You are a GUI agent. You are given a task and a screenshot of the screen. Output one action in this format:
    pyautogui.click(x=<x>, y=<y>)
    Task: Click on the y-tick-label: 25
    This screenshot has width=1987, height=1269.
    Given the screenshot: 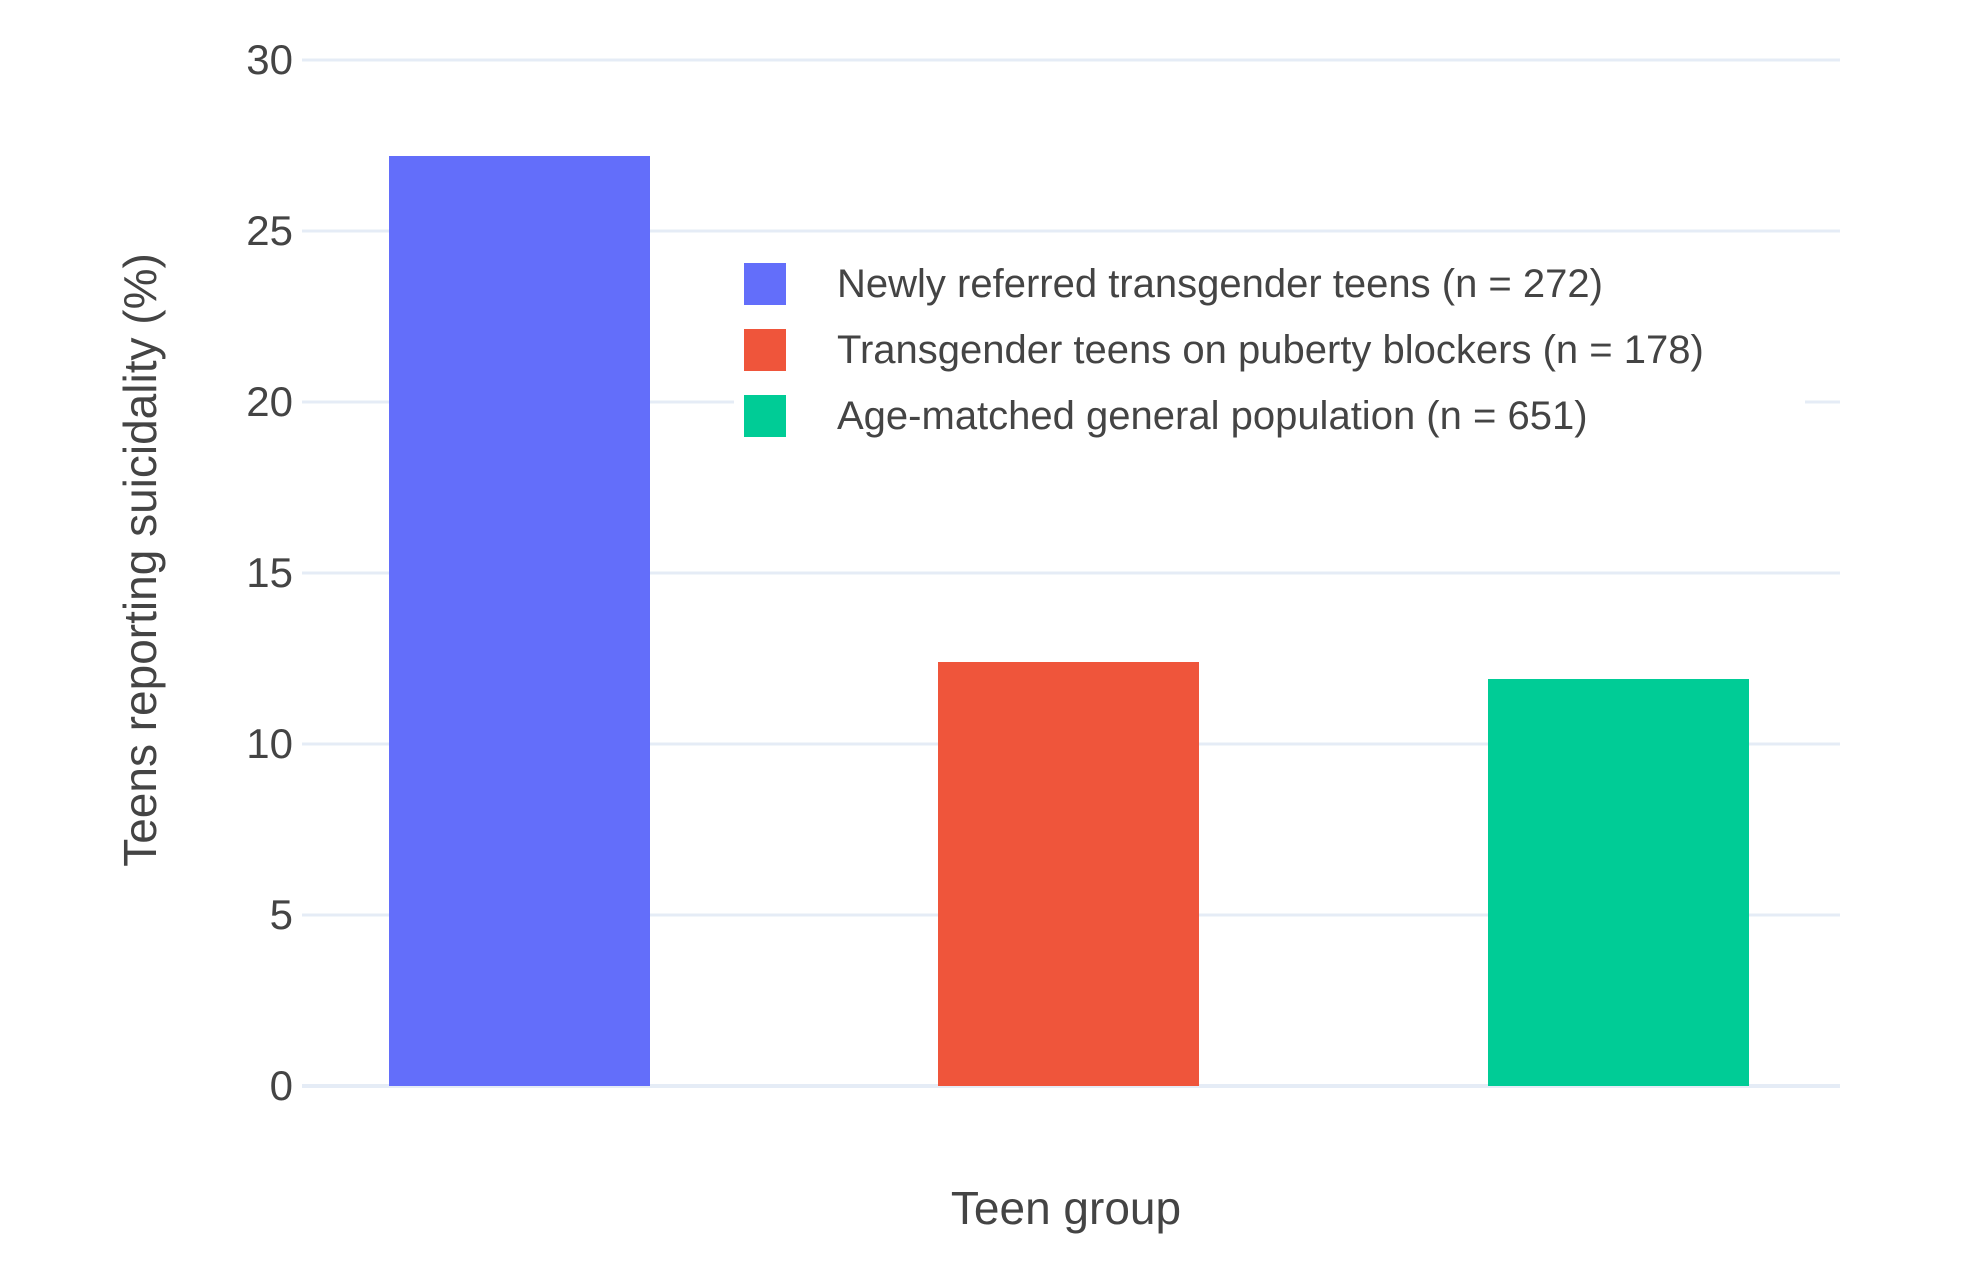 What is the action you would take?
    pyautogui.click(x=269, y=230)
    